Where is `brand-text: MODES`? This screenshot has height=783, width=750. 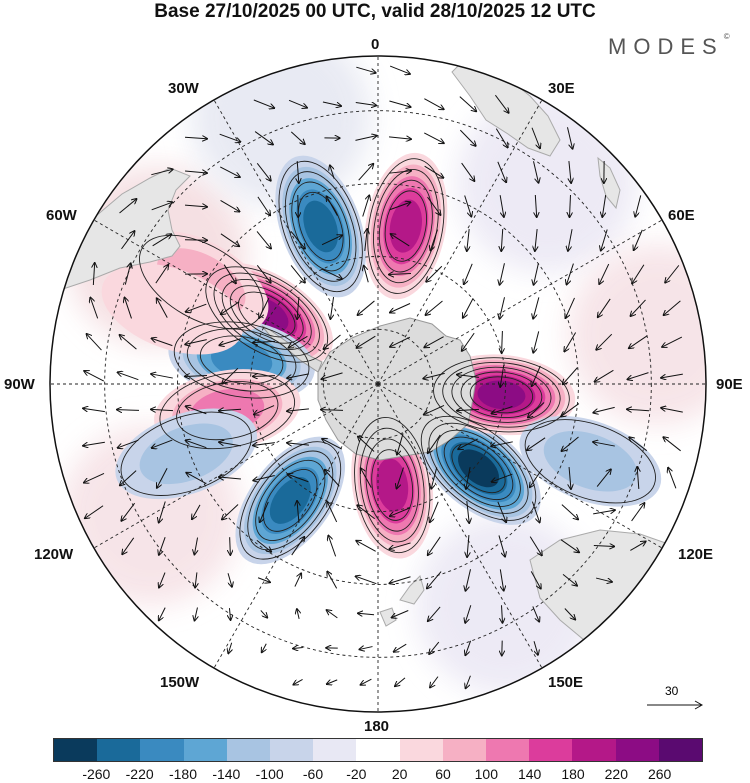 brand-text: MODES is located at coordinates (666, 46).